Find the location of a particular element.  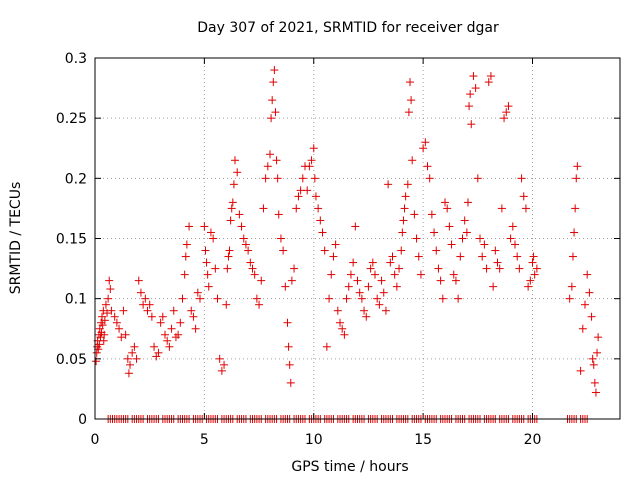

y-tick-label: 0.2 is located at coordinates (76, 179).